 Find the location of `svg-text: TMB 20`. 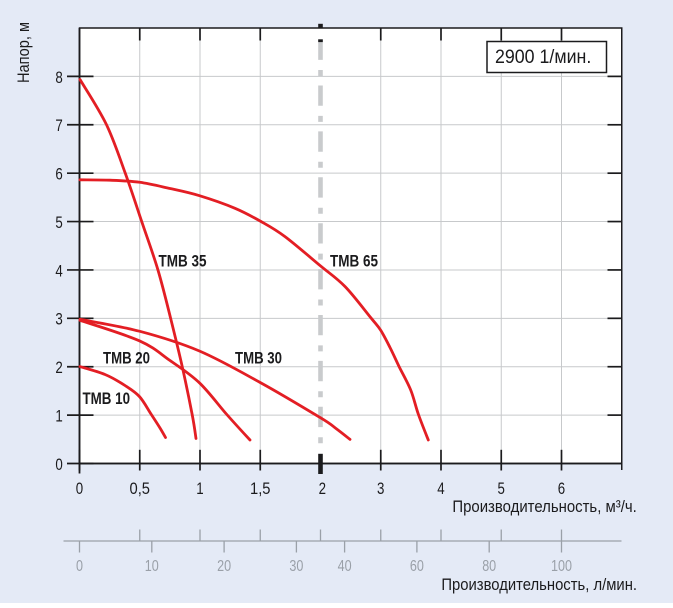

svg-text: TMB 20 is located at coordinates (126, 359).